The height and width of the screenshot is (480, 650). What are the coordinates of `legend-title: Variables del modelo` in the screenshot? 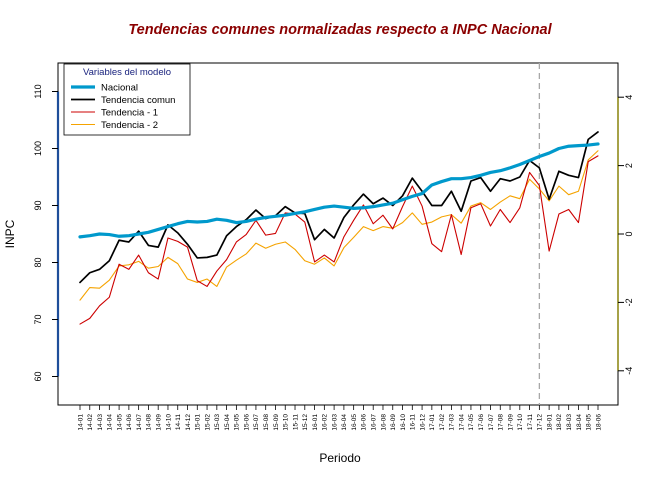 It's located at (127, 72).